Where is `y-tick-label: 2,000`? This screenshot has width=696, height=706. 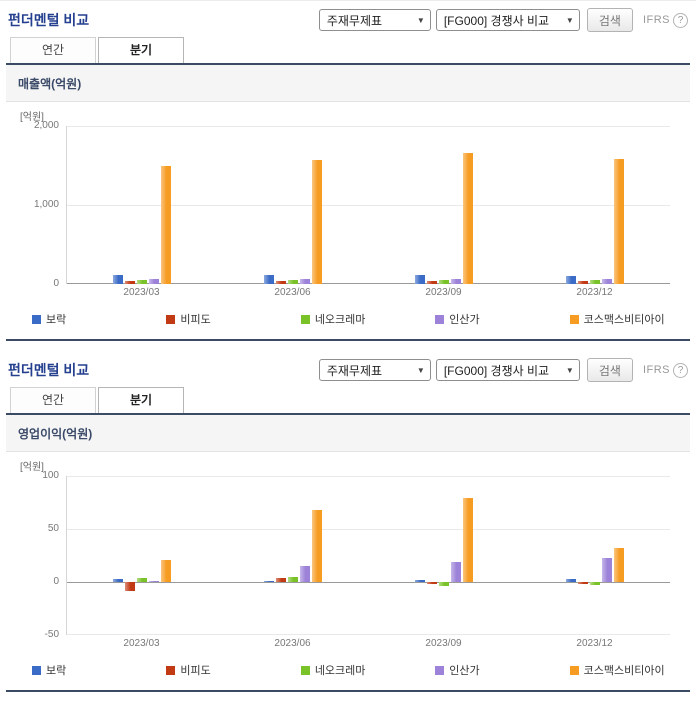 y-tick-label: 2,000 is located at coordinates (46, 125).